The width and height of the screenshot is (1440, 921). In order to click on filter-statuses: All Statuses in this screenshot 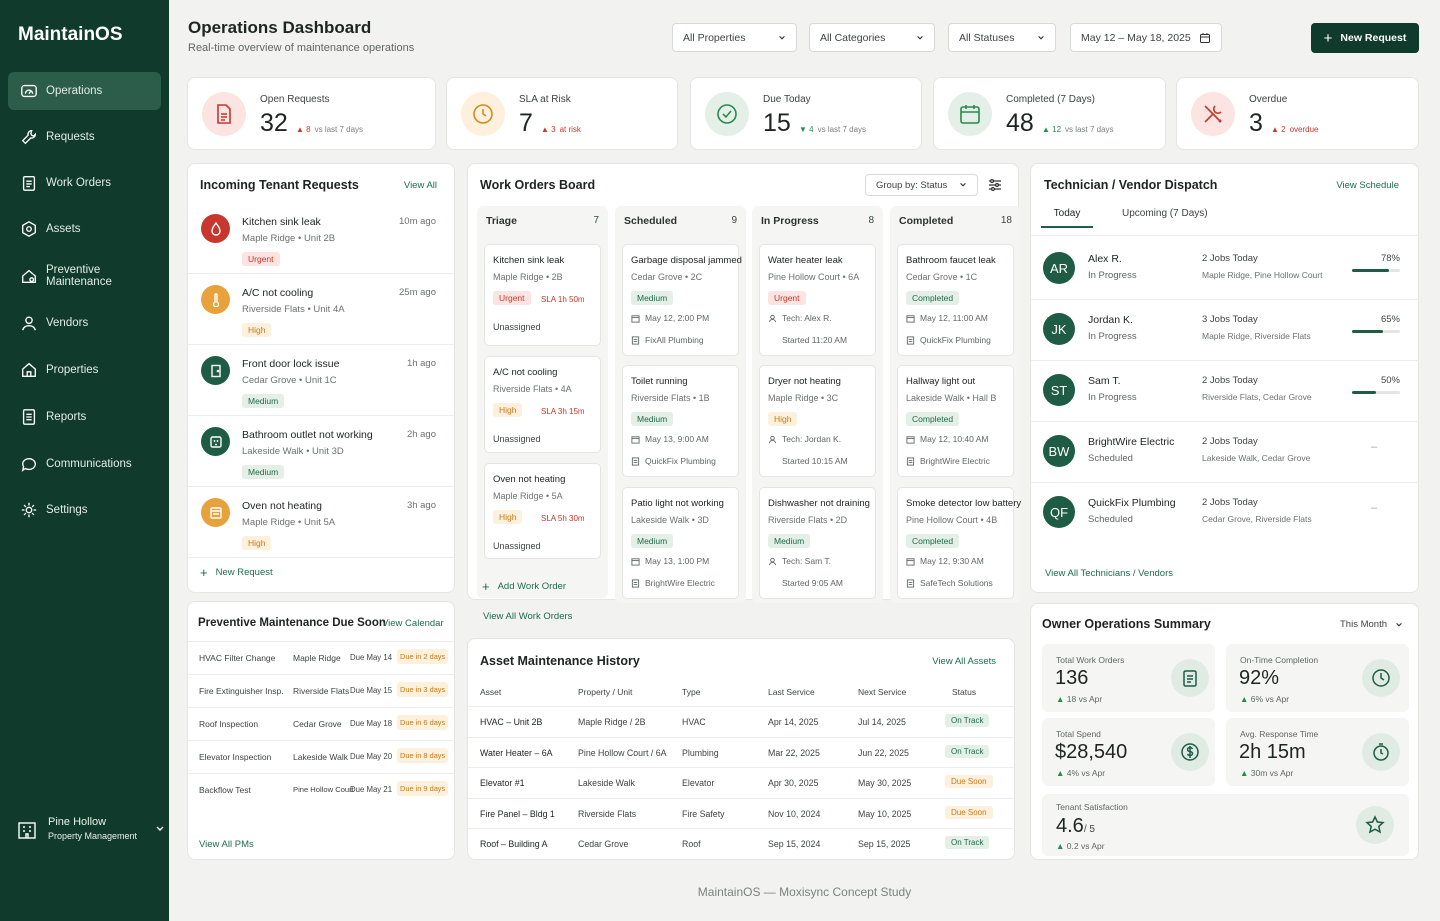, I will do `click(1002, 37)`.